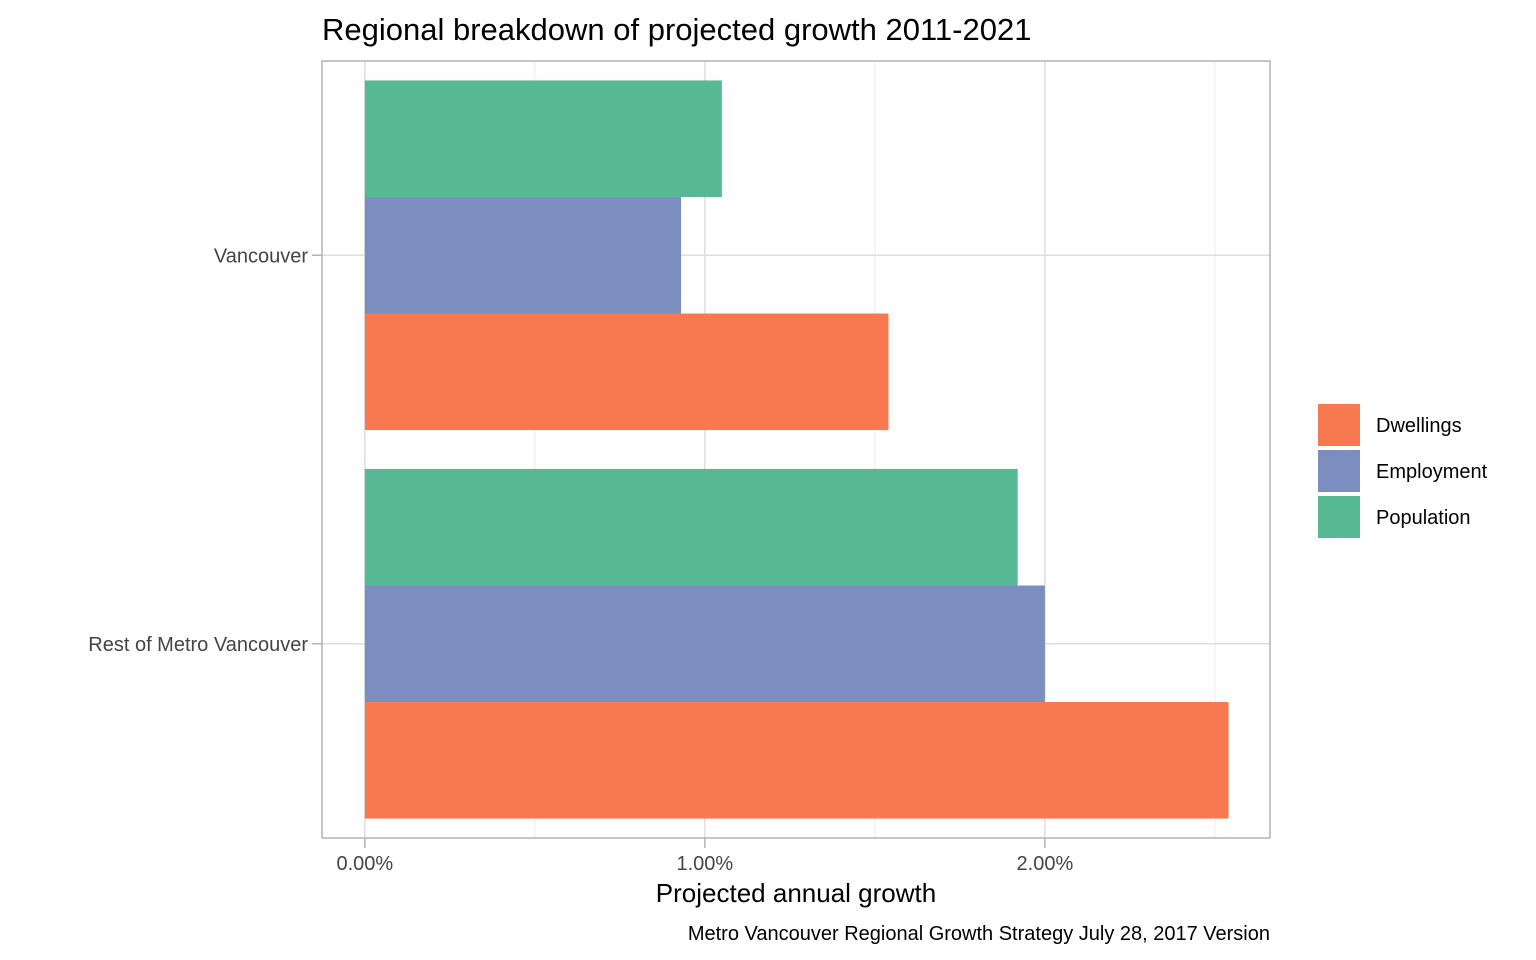 The height and width of the screenshot is (960, 1536). I want to click on legend: Dwellings Employment Population, so click(1403, 471).